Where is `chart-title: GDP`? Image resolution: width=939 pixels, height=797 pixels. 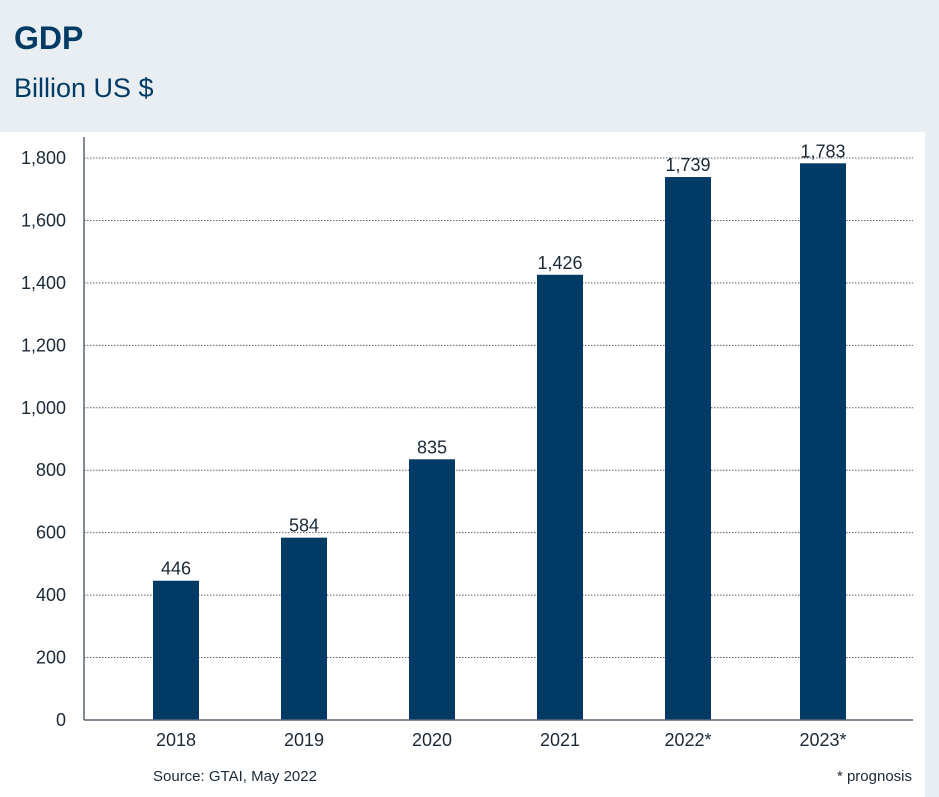 chart-title: GDP is located at coordinates (49, 38).